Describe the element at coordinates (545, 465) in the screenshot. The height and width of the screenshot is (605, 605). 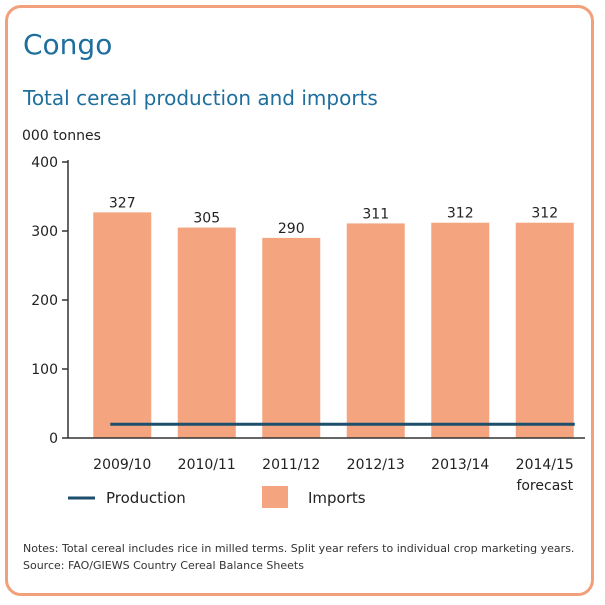
I see `x-tick-label-2014-15: 2014/15` at that location.